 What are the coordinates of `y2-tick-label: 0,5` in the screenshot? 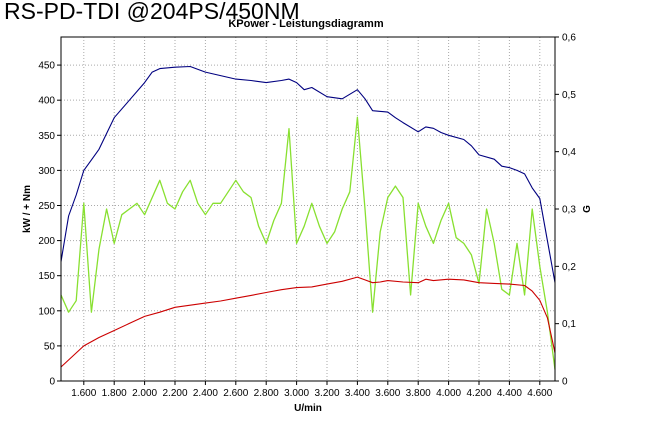 It's located at (569, 95).